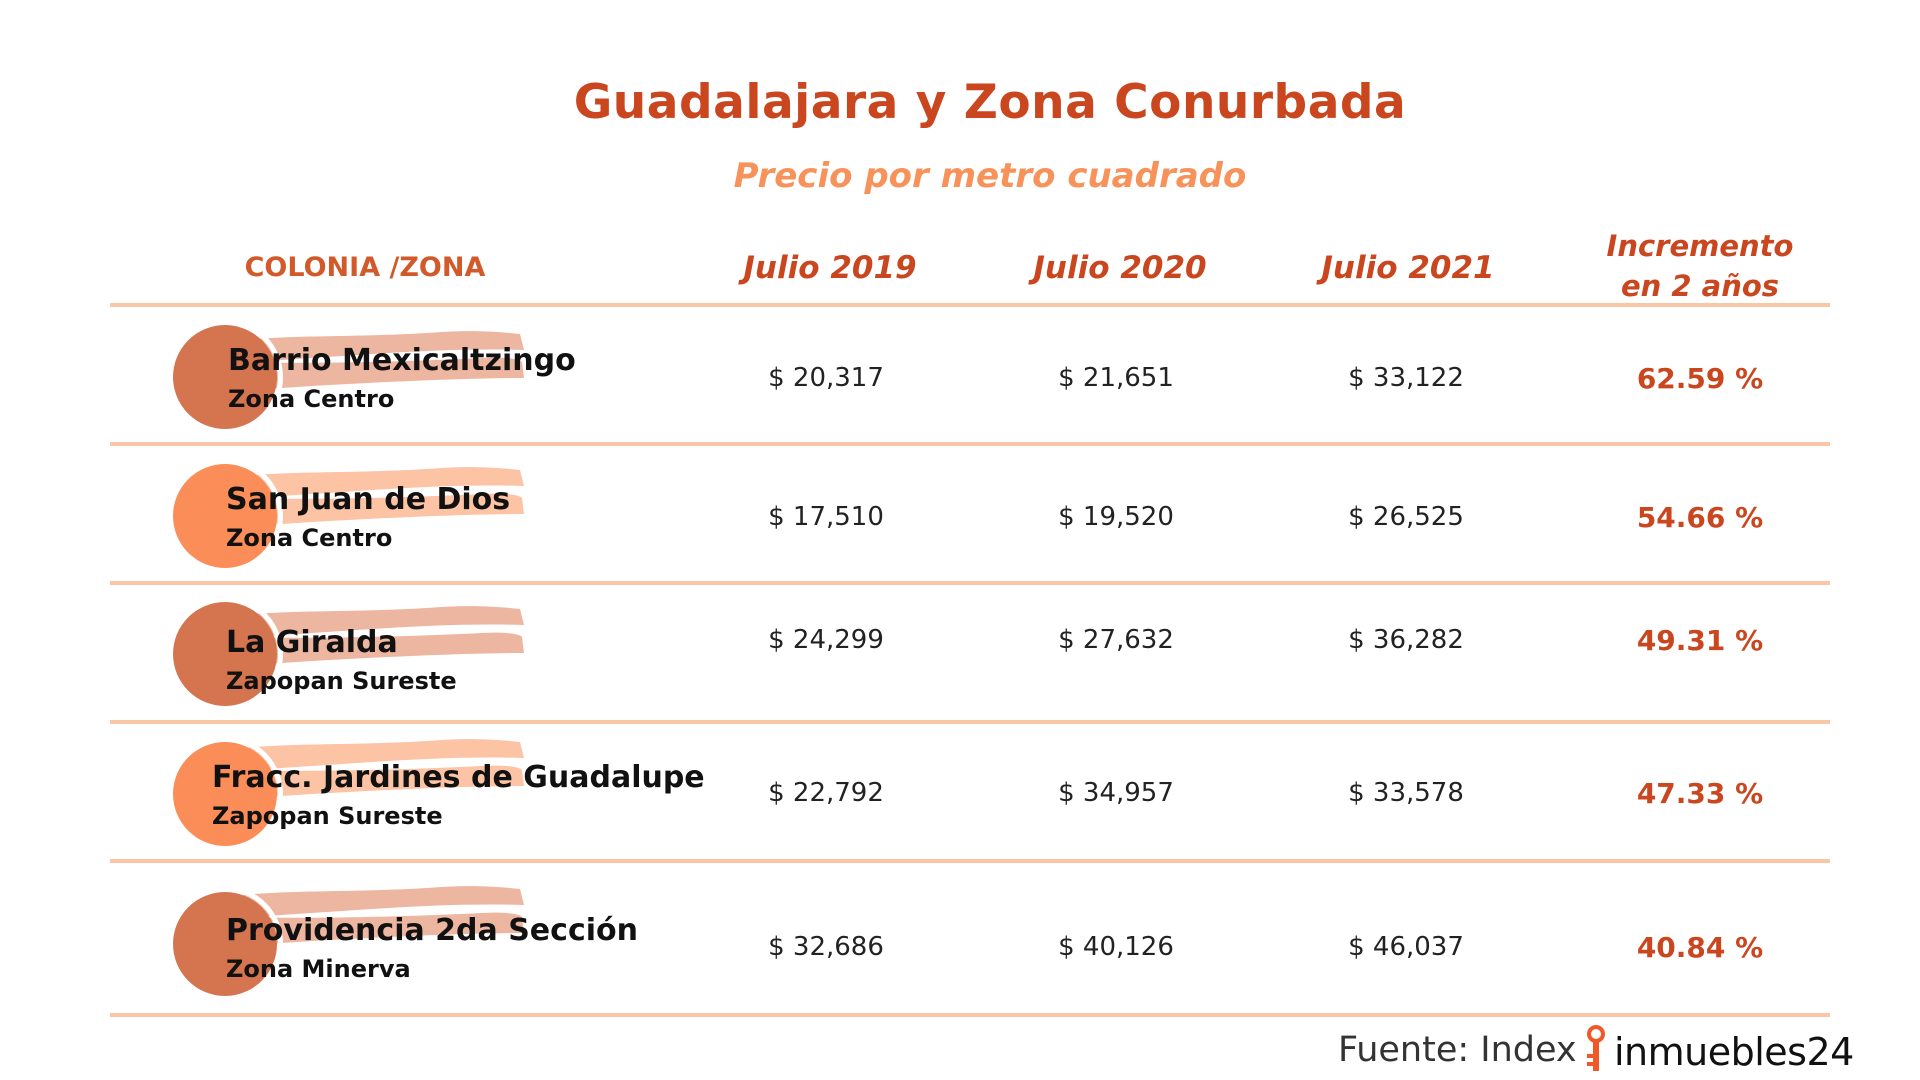  What do you see at coordinates (1116, 640) in the screenshot?
I see `price-2020: $ 27,632` at bounding box center [1116, 640].